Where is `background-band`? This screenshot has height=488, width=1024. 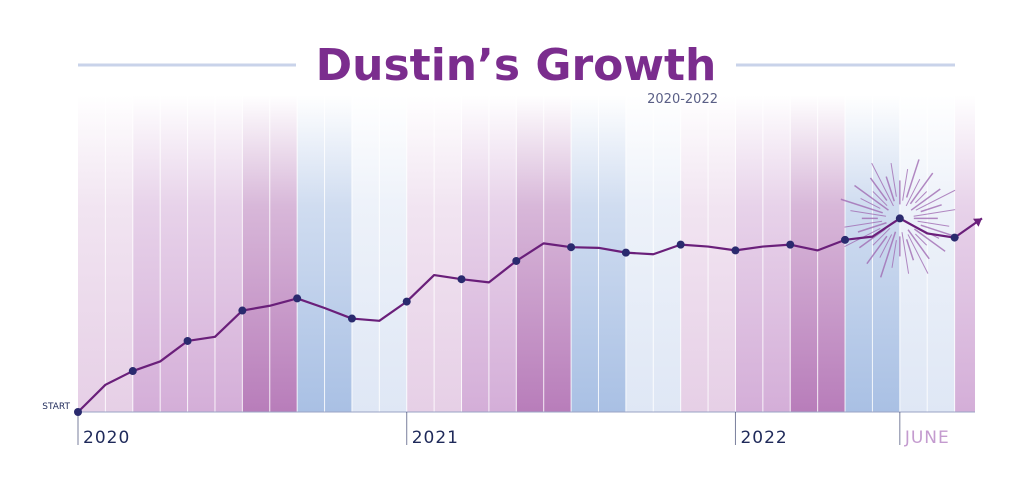
background-band is located at coordinates (964, 253).